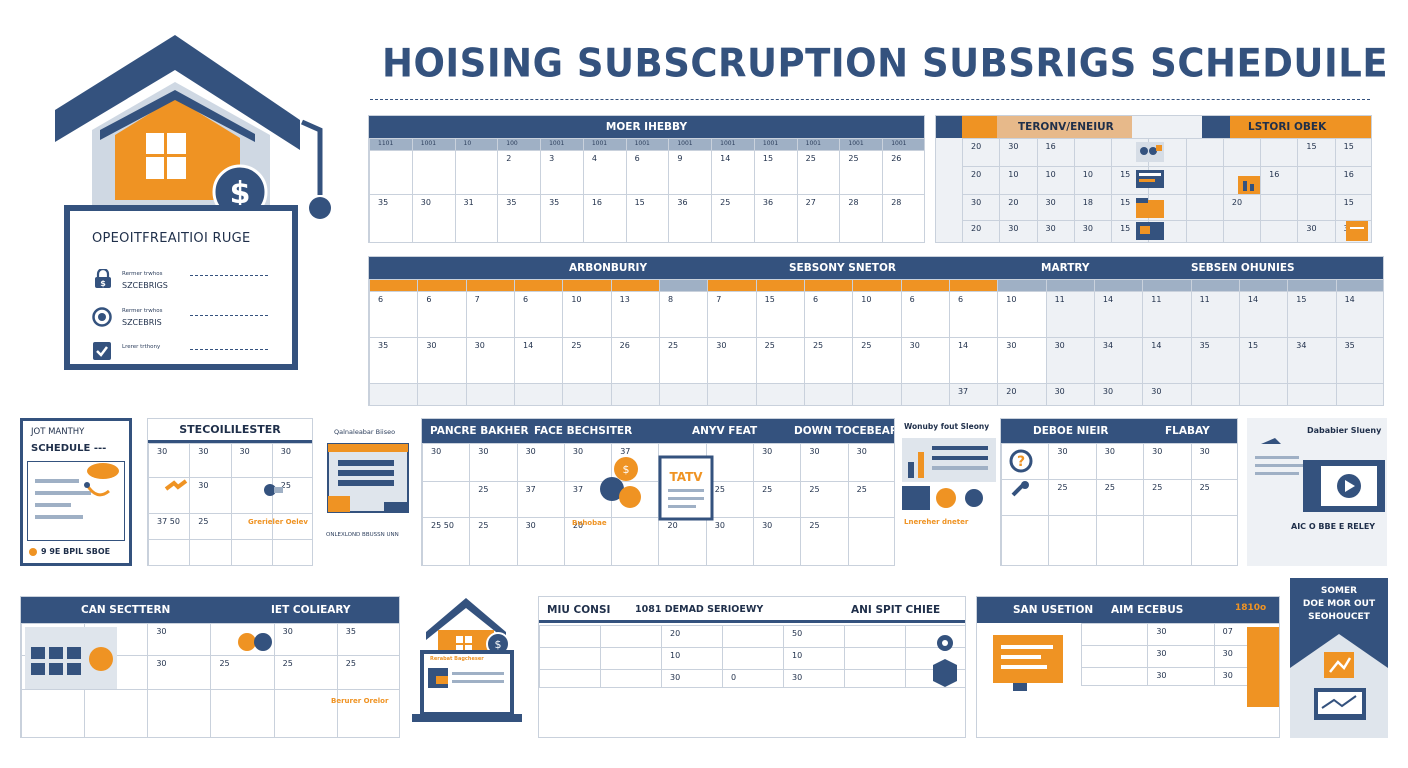 This screenshot has width=1408, height=768. What do you see at coordinates (646, 127) in the screenshot?
I see `calendar-header: MOER IHEBBY` at bounding box center [646, 127].